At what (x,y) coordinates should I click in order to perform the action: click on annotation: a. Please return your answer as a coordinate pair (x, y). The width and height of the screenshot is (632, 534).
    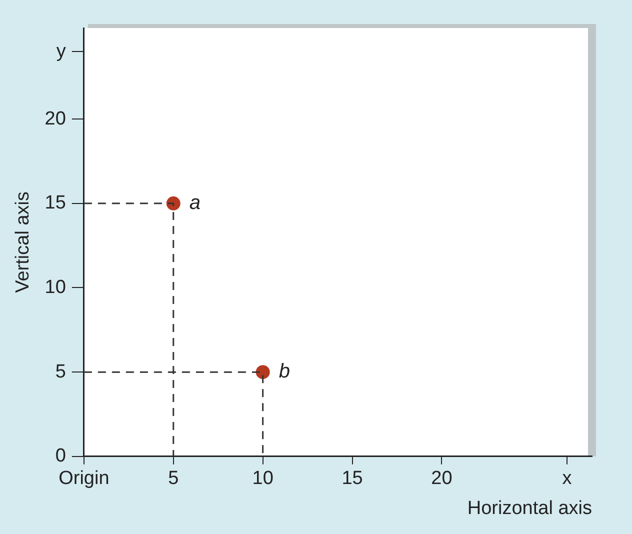
    Looking at the image, I should click on (195, 203).